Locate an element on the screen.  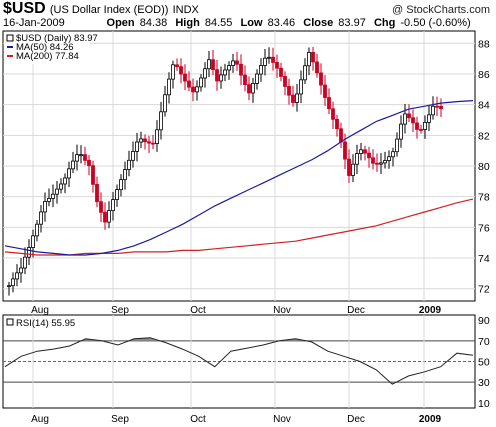
legend-swatch-price is located at coordinates (10, 38).